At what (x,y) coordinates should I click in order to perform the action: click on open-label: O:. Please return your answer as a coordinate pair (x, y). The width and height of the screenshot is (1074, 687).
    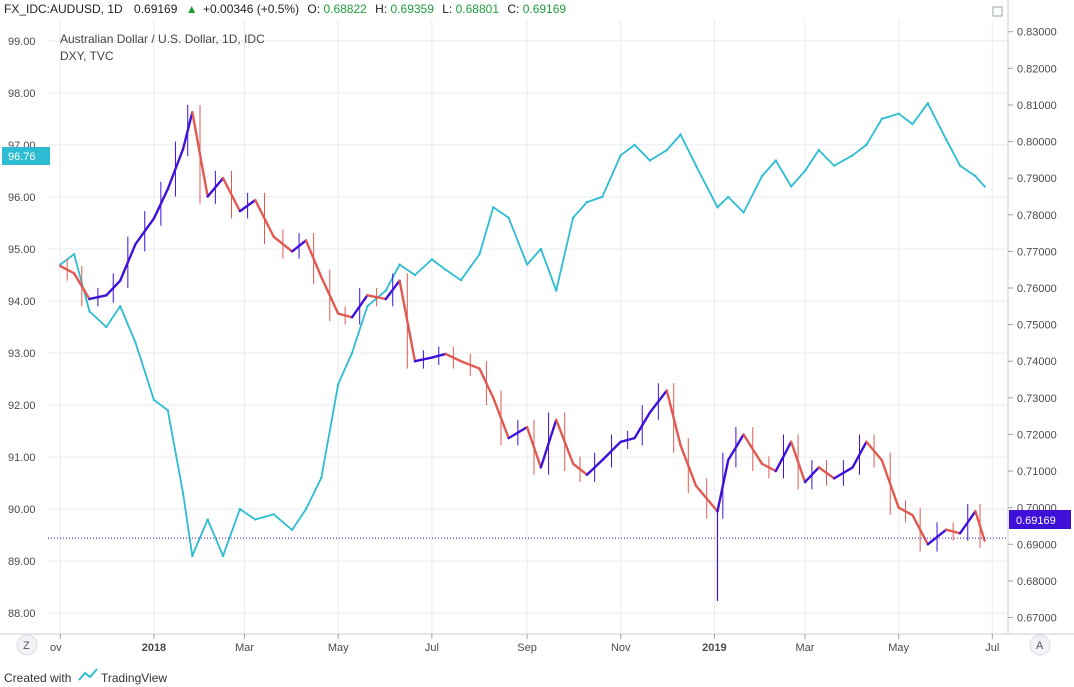
    Looking at the image, I should click on (313, 9).